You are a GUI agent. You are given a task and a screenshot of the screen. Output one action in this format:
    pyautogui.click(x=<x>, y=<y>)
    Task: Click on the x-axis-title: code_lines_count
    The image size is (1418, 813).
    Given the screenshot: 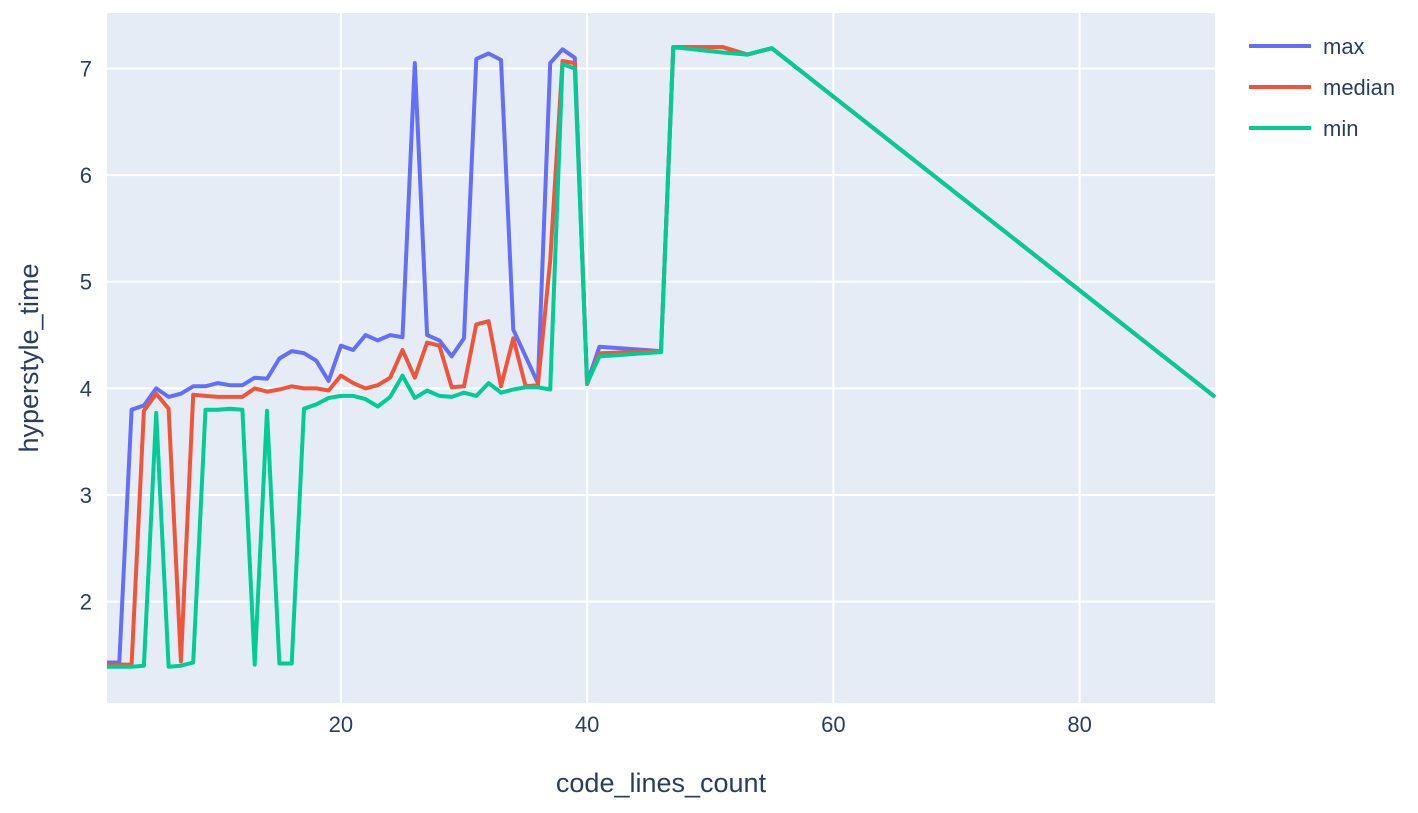 What is the action you would take?
    pyautogui.click(x=661, y=783)
    